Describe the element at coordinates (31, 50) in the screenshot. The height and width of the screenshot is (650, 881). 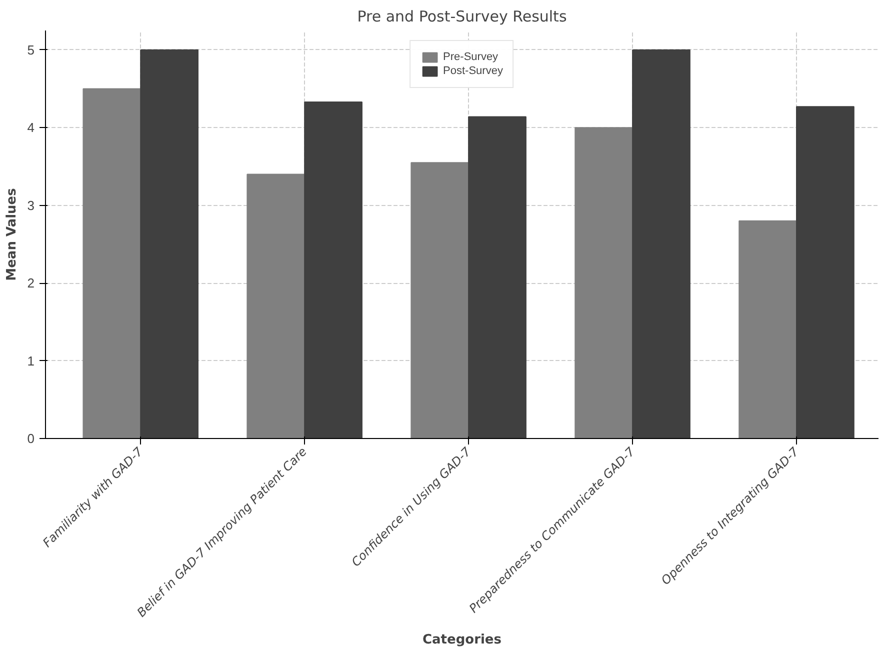
I see `y-tick-label: 5` at that location.